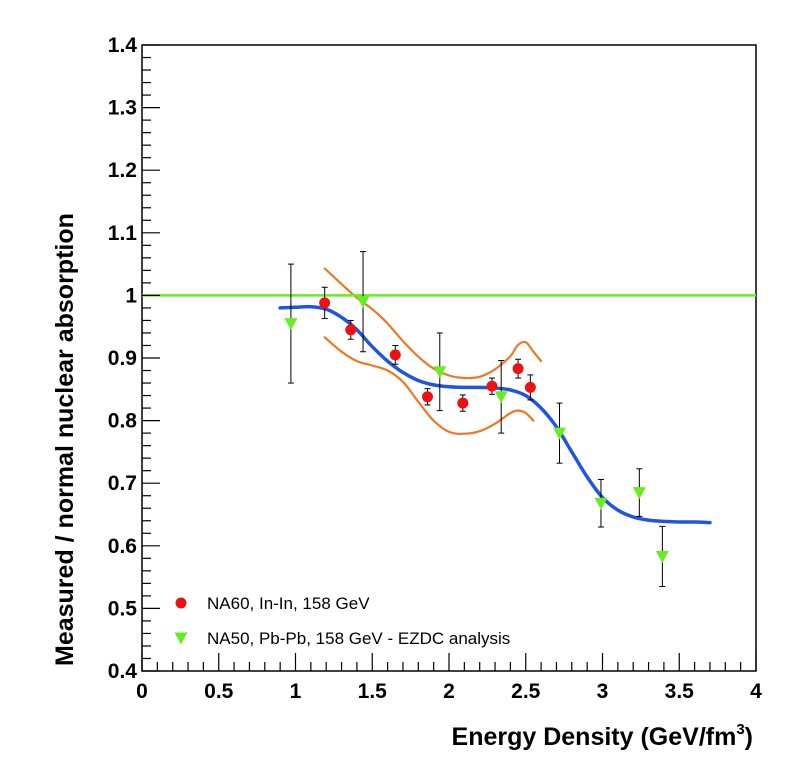 This screenshot has width=788, height=776. What do you see at coordinates (373, 691) in the screenshot?
I see `x-tick-label: 1.5` at bounding box center [373, 691].